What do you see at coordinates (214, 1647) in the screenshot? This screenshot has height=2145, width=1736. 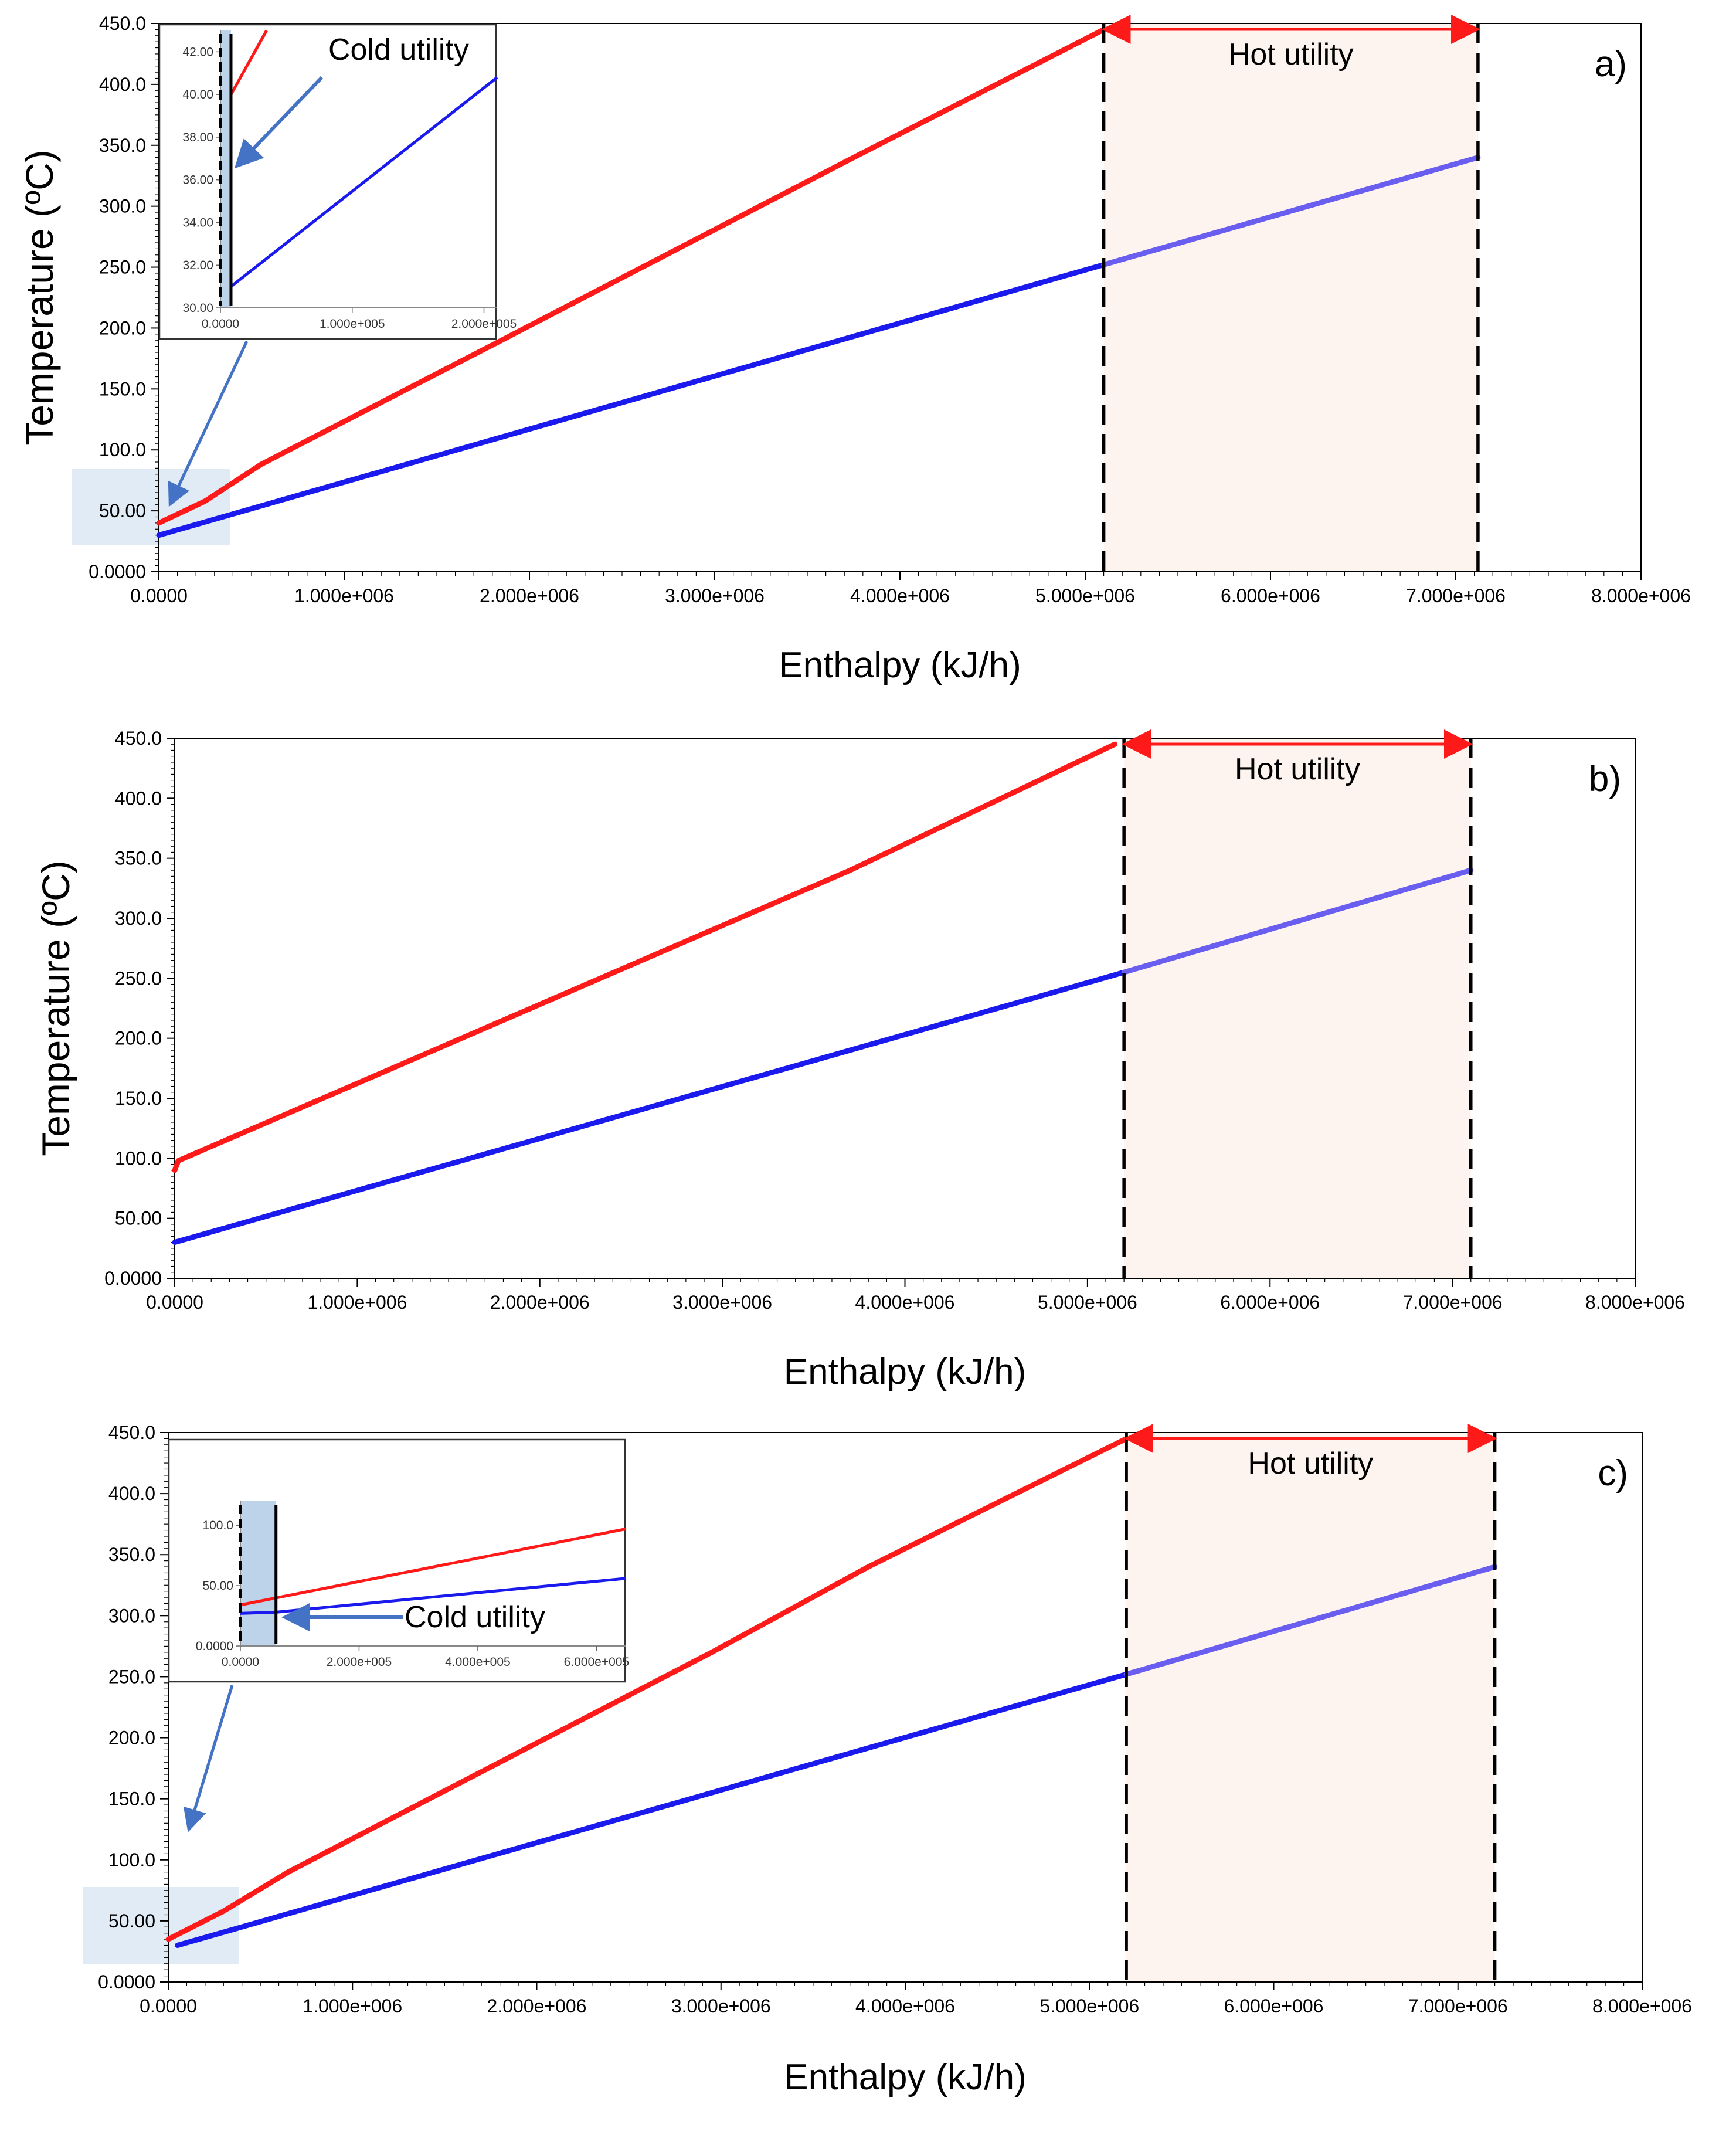 I see `inset-y-tick-label: 0.0000` at bounding box center [214, 1647].